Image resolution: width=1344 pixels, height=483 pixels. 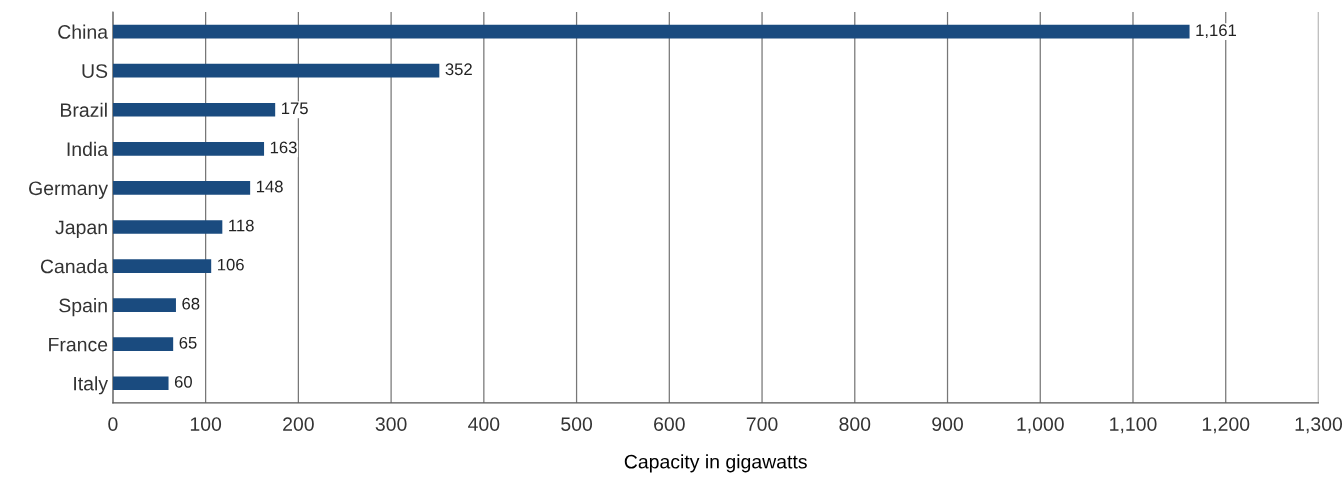 What do you see at coordinates (206, 424) in the screenshot?
I see `x-tick-label: 100` at bounding box center [206, 424].